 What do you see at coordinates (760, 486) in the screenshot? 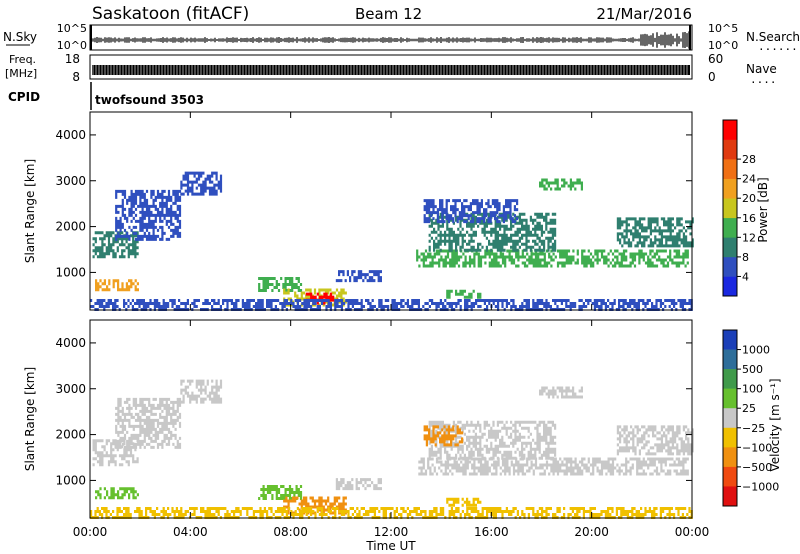
I see `colorbar-tick-label: −1000` at bounding box center [760, 486].